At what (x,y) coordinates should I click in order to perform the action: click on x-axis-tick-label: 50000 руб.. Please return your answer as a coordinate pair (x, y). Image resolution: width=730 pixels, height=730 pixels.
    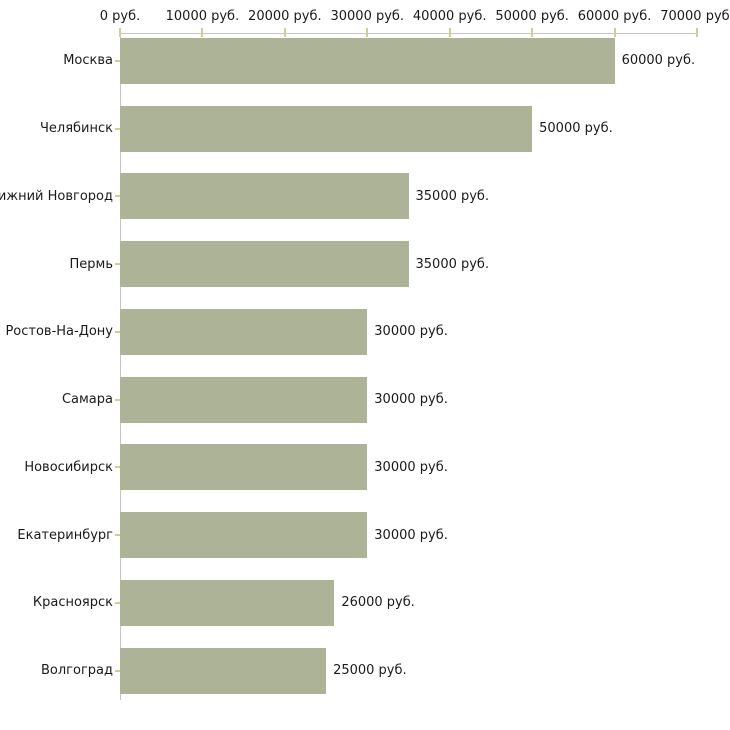
    Looking at the image, I should click on (532, 16).